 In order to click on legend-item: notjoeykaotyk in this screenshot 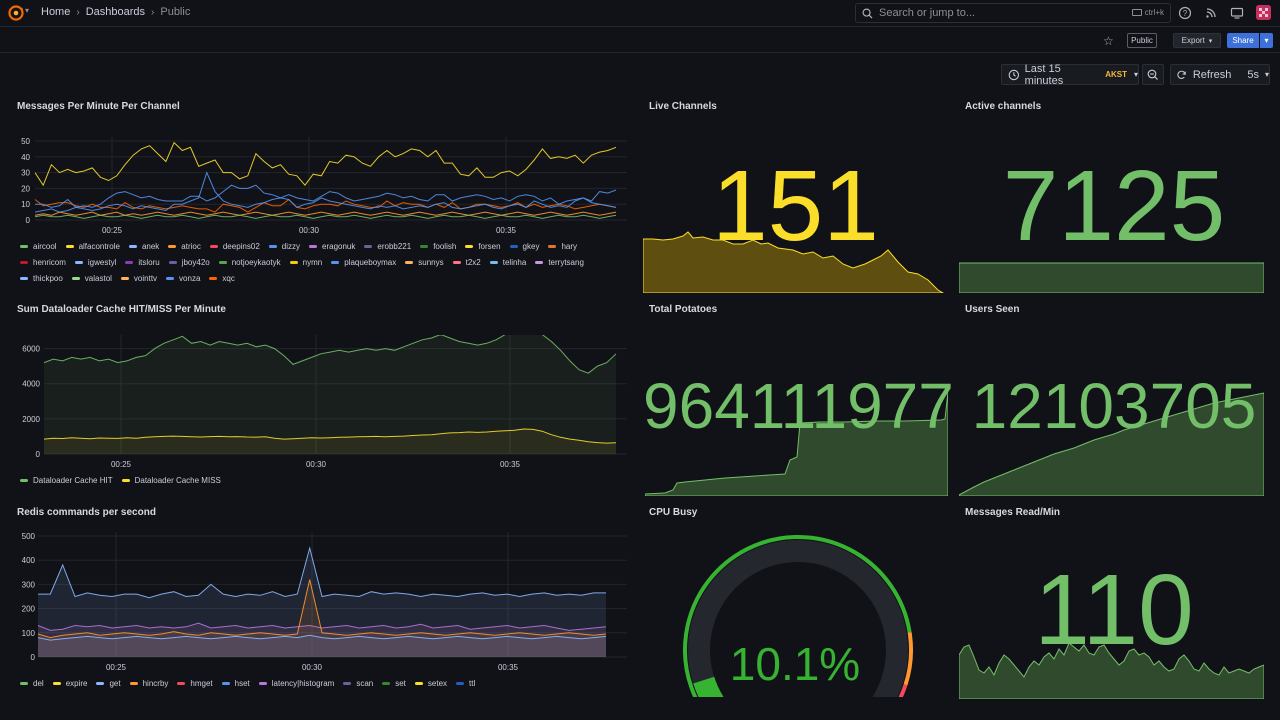, I will do `click(249, 262)`.